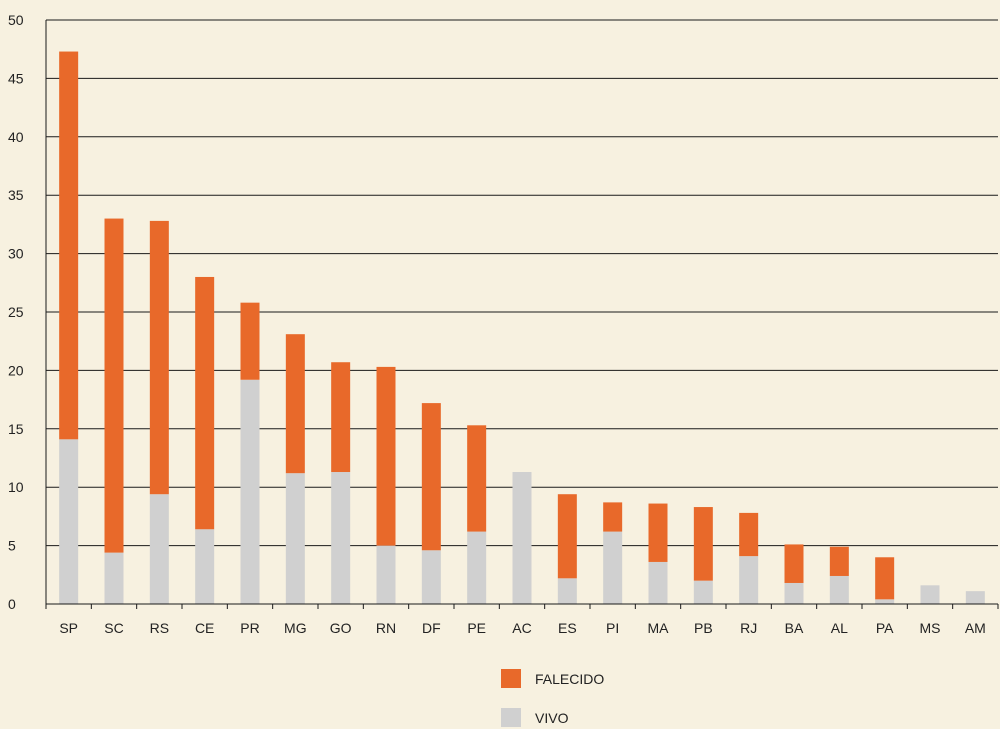 The image size is (1000, 729). What do you see at coordinates (159, 628) in the screenshot?
I see `x-tick-label-rs: RS` at bounding box center [159, 628].